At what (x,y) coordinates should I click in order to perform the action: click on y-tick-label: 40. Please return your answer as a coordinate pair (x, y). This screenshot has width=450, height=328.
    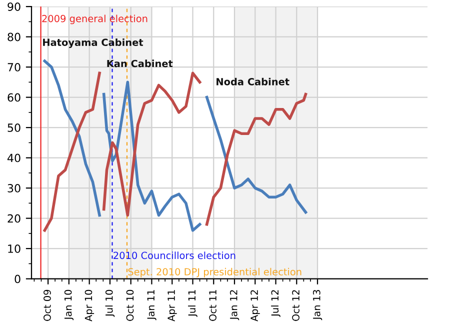
    Looking at the image, I should click on (13, 158).